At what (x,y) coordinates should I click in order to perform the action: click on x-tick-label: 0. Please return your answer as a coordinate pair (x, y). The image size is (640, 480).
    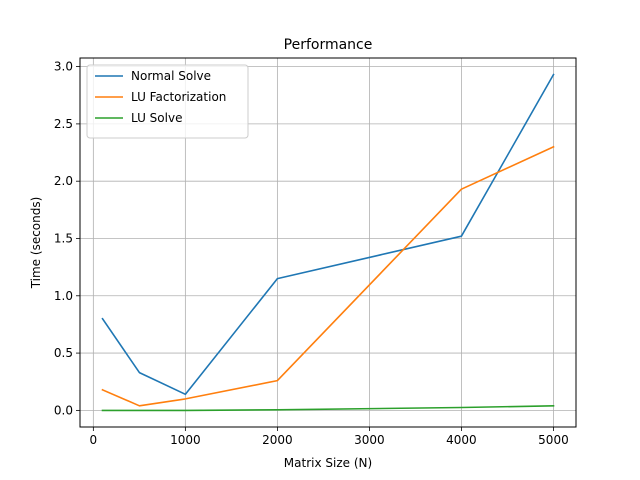
    Looking at the image, I should click on (94, 440).